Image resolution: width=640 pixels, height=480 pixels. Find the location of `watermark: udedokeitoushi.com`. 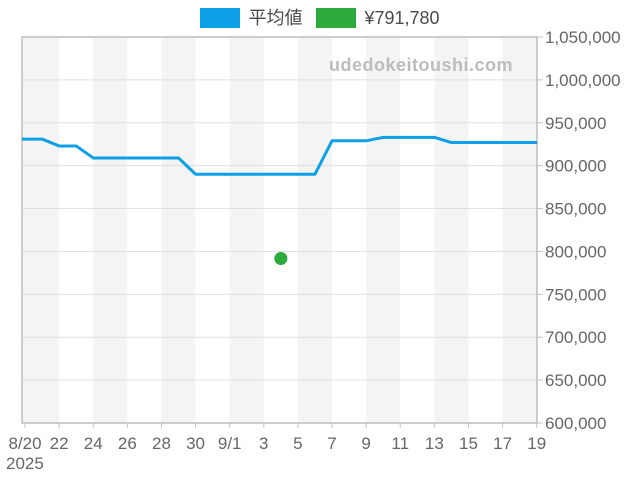

watermark: udedokeitoushi.com is located at coordinates (421, 65).